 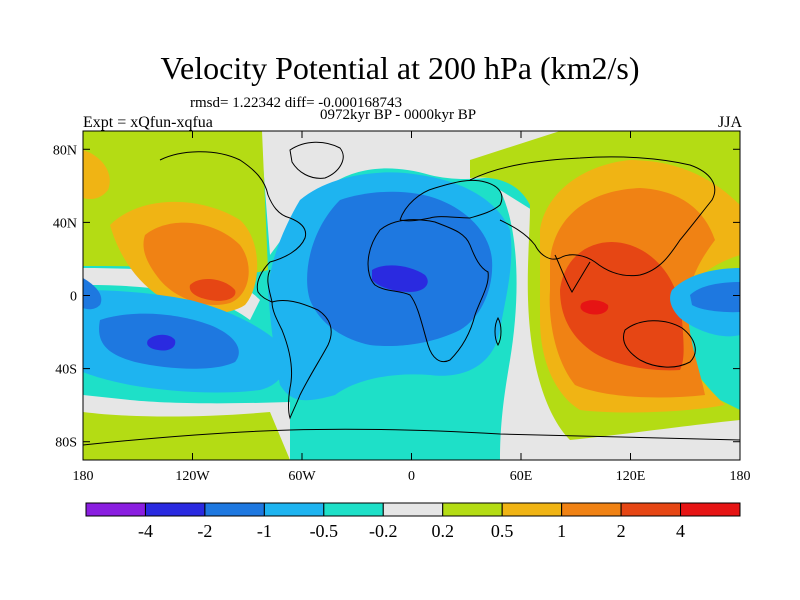 What do you see at coordinates (92, 294) in the screenshot?
I see `blue-region-pacific-edge` at bounding box center [92, 294].